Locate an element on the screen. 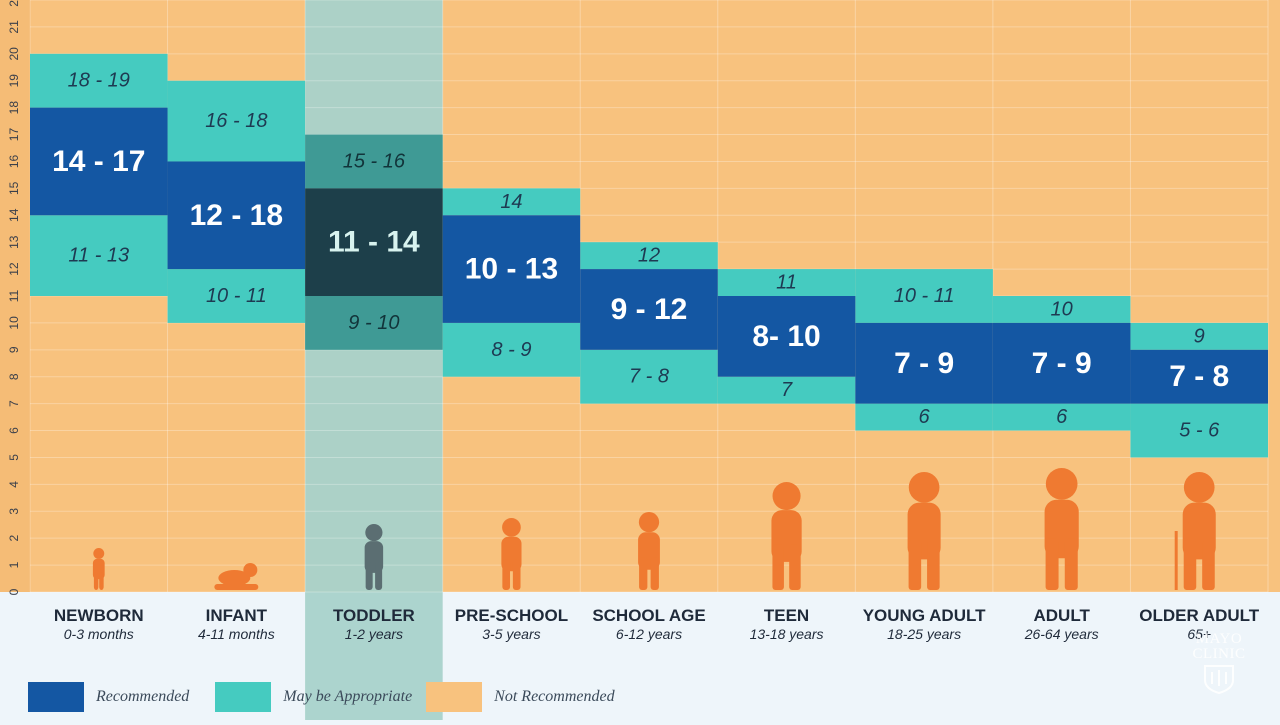 The width and height of the screenshot is (1280, 725). appropriate-label: 14 is located at coordinates (511, 202).